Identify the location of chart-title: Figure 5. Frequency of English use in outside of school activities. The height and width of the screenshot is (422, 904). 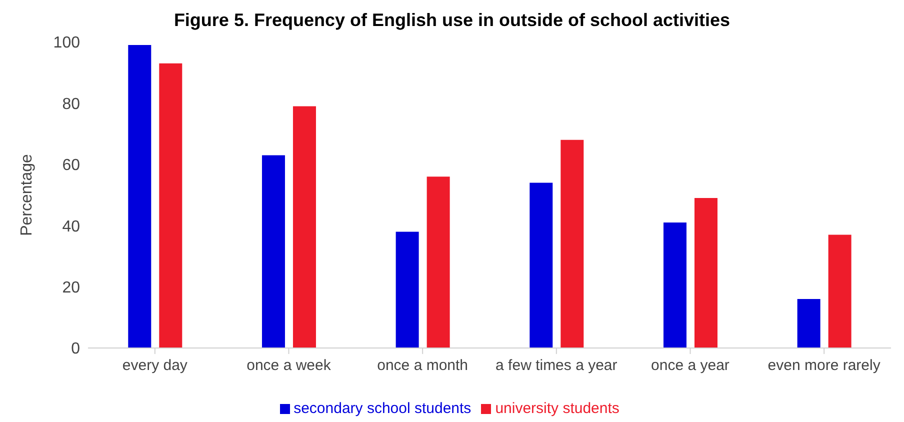
(452, 20).